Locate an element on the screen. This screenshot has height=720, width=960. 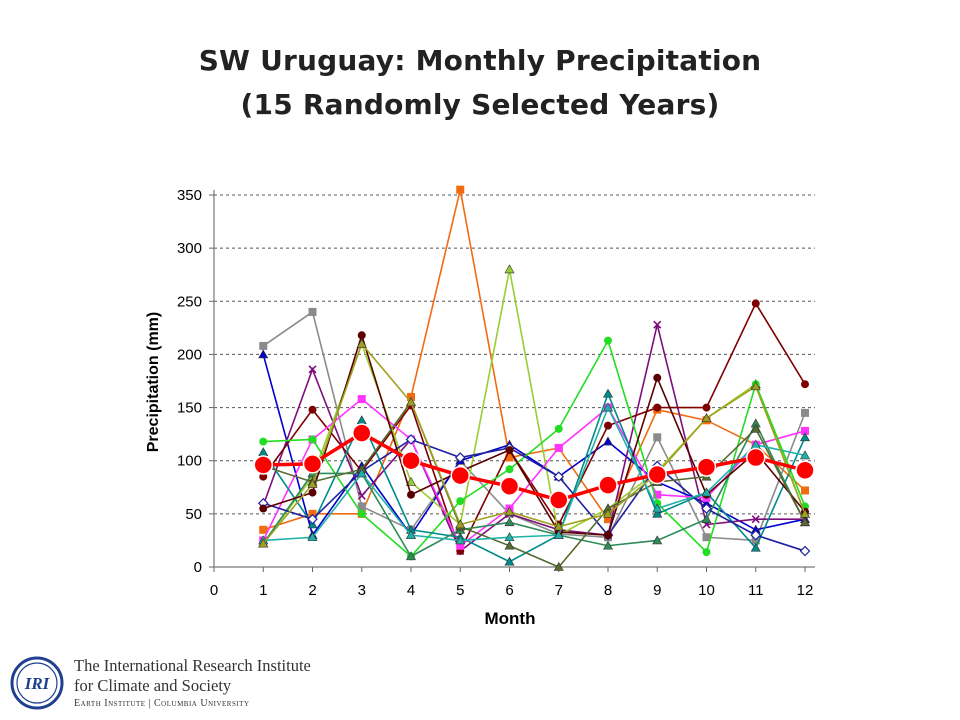
y-tick-label: 350 is located at coordinates (189, 195).